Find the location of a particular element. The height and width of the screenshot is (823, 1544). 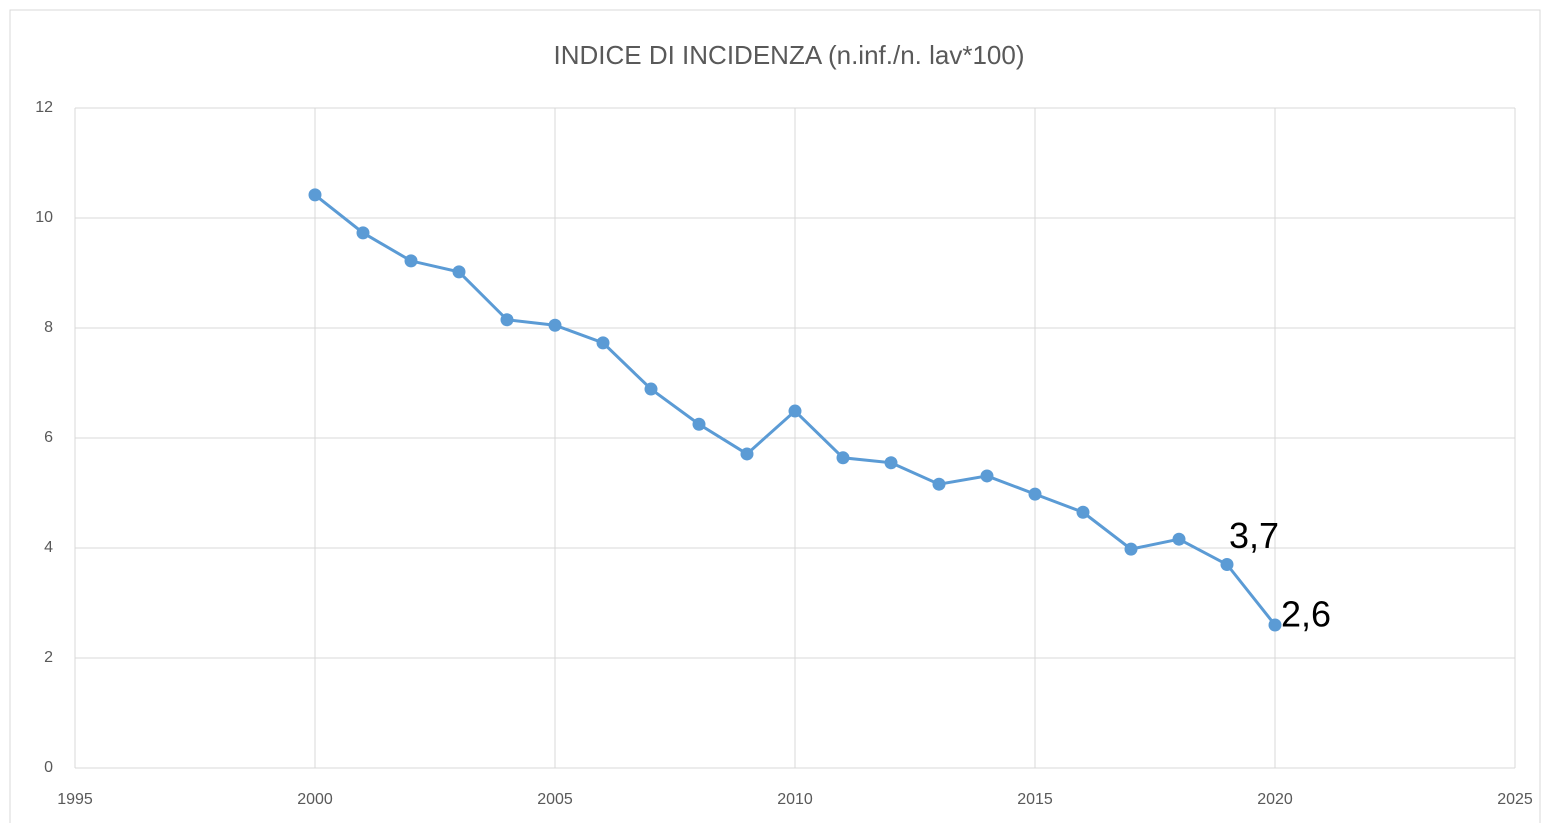

x-tick-label: 2000 is located at coordinates (315, 799).